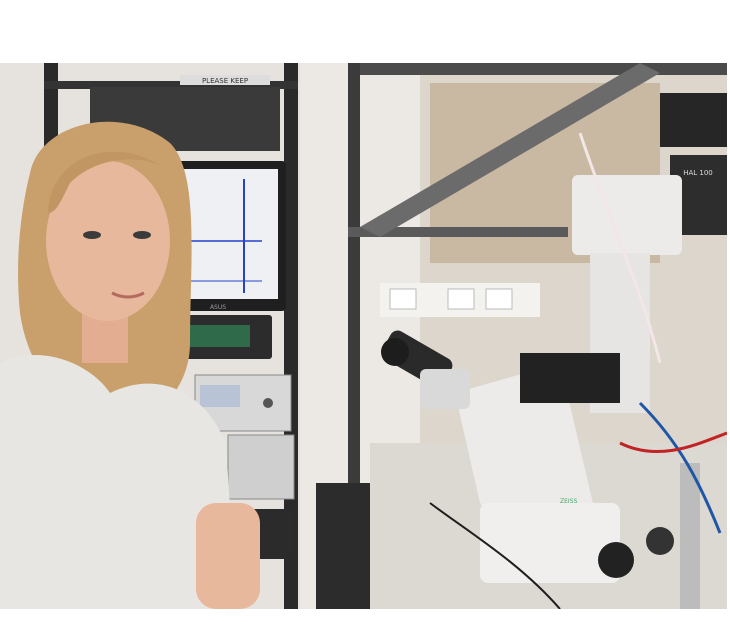  What do you see at coordinates (218, 307) in the screenshot?
I see `monitor-brand: ASUS` at bounding box center [218, 307].